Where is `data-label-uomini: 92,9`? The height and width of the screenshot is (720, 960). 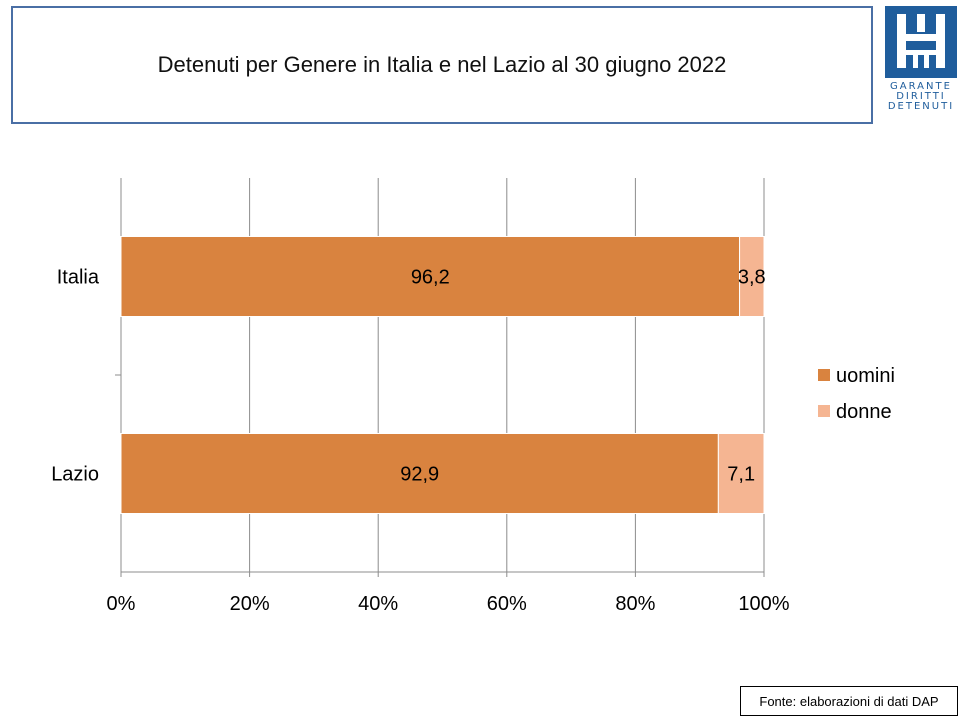
data-label-uomini: 92,9 is located at coordinates (419, 475).